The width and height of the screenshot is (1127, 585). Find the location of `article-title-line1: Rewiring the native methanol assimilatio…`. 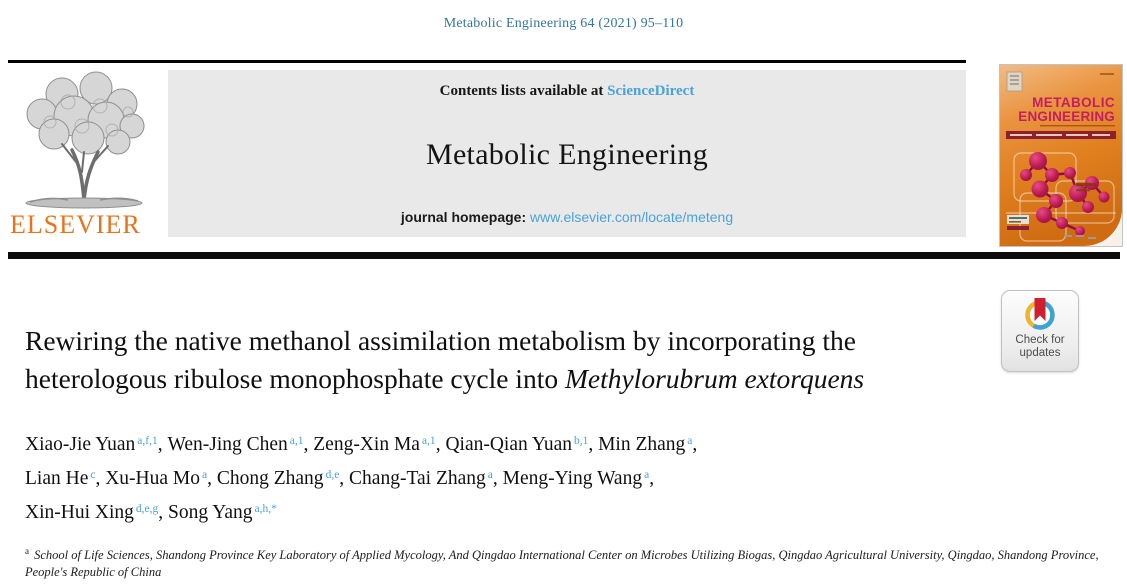

article-title-line1: Rewiring the native methanol assimilatio… is located at coordinates (440, 340).